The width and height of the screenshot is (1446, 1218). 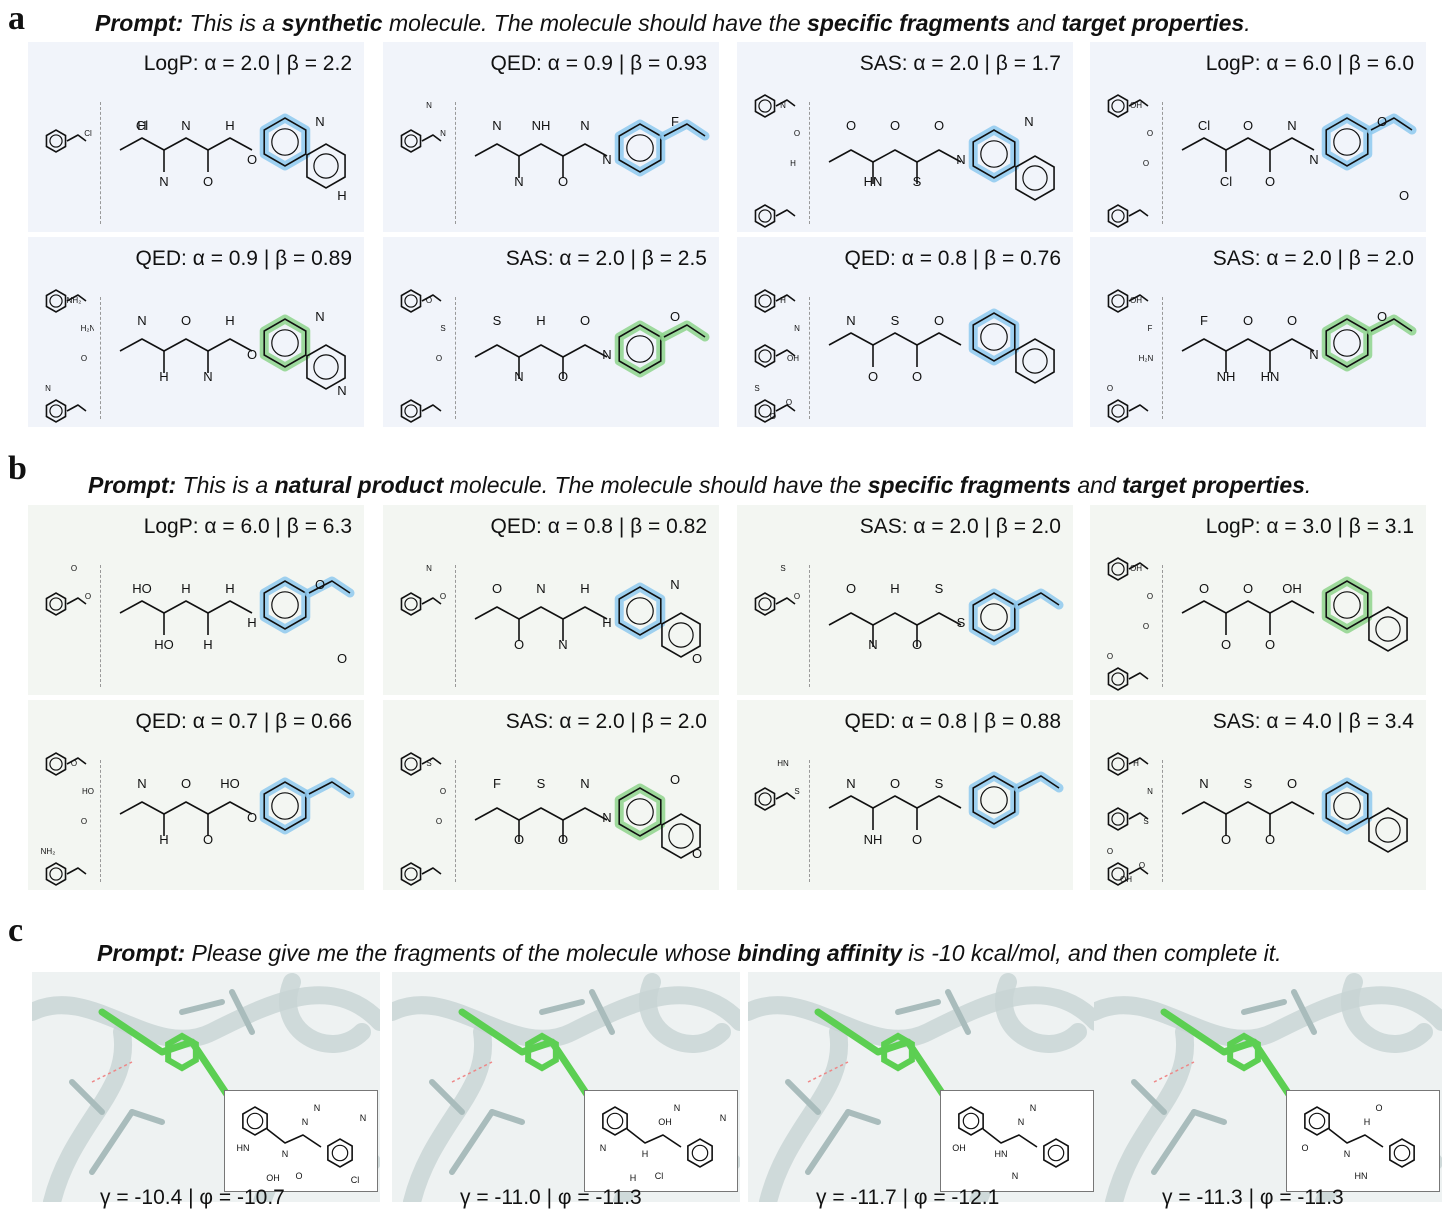 What do you see at coordinates (230, 783) in the screenshot?
I see `atom-label: HO` at bounding box center [230, 783].